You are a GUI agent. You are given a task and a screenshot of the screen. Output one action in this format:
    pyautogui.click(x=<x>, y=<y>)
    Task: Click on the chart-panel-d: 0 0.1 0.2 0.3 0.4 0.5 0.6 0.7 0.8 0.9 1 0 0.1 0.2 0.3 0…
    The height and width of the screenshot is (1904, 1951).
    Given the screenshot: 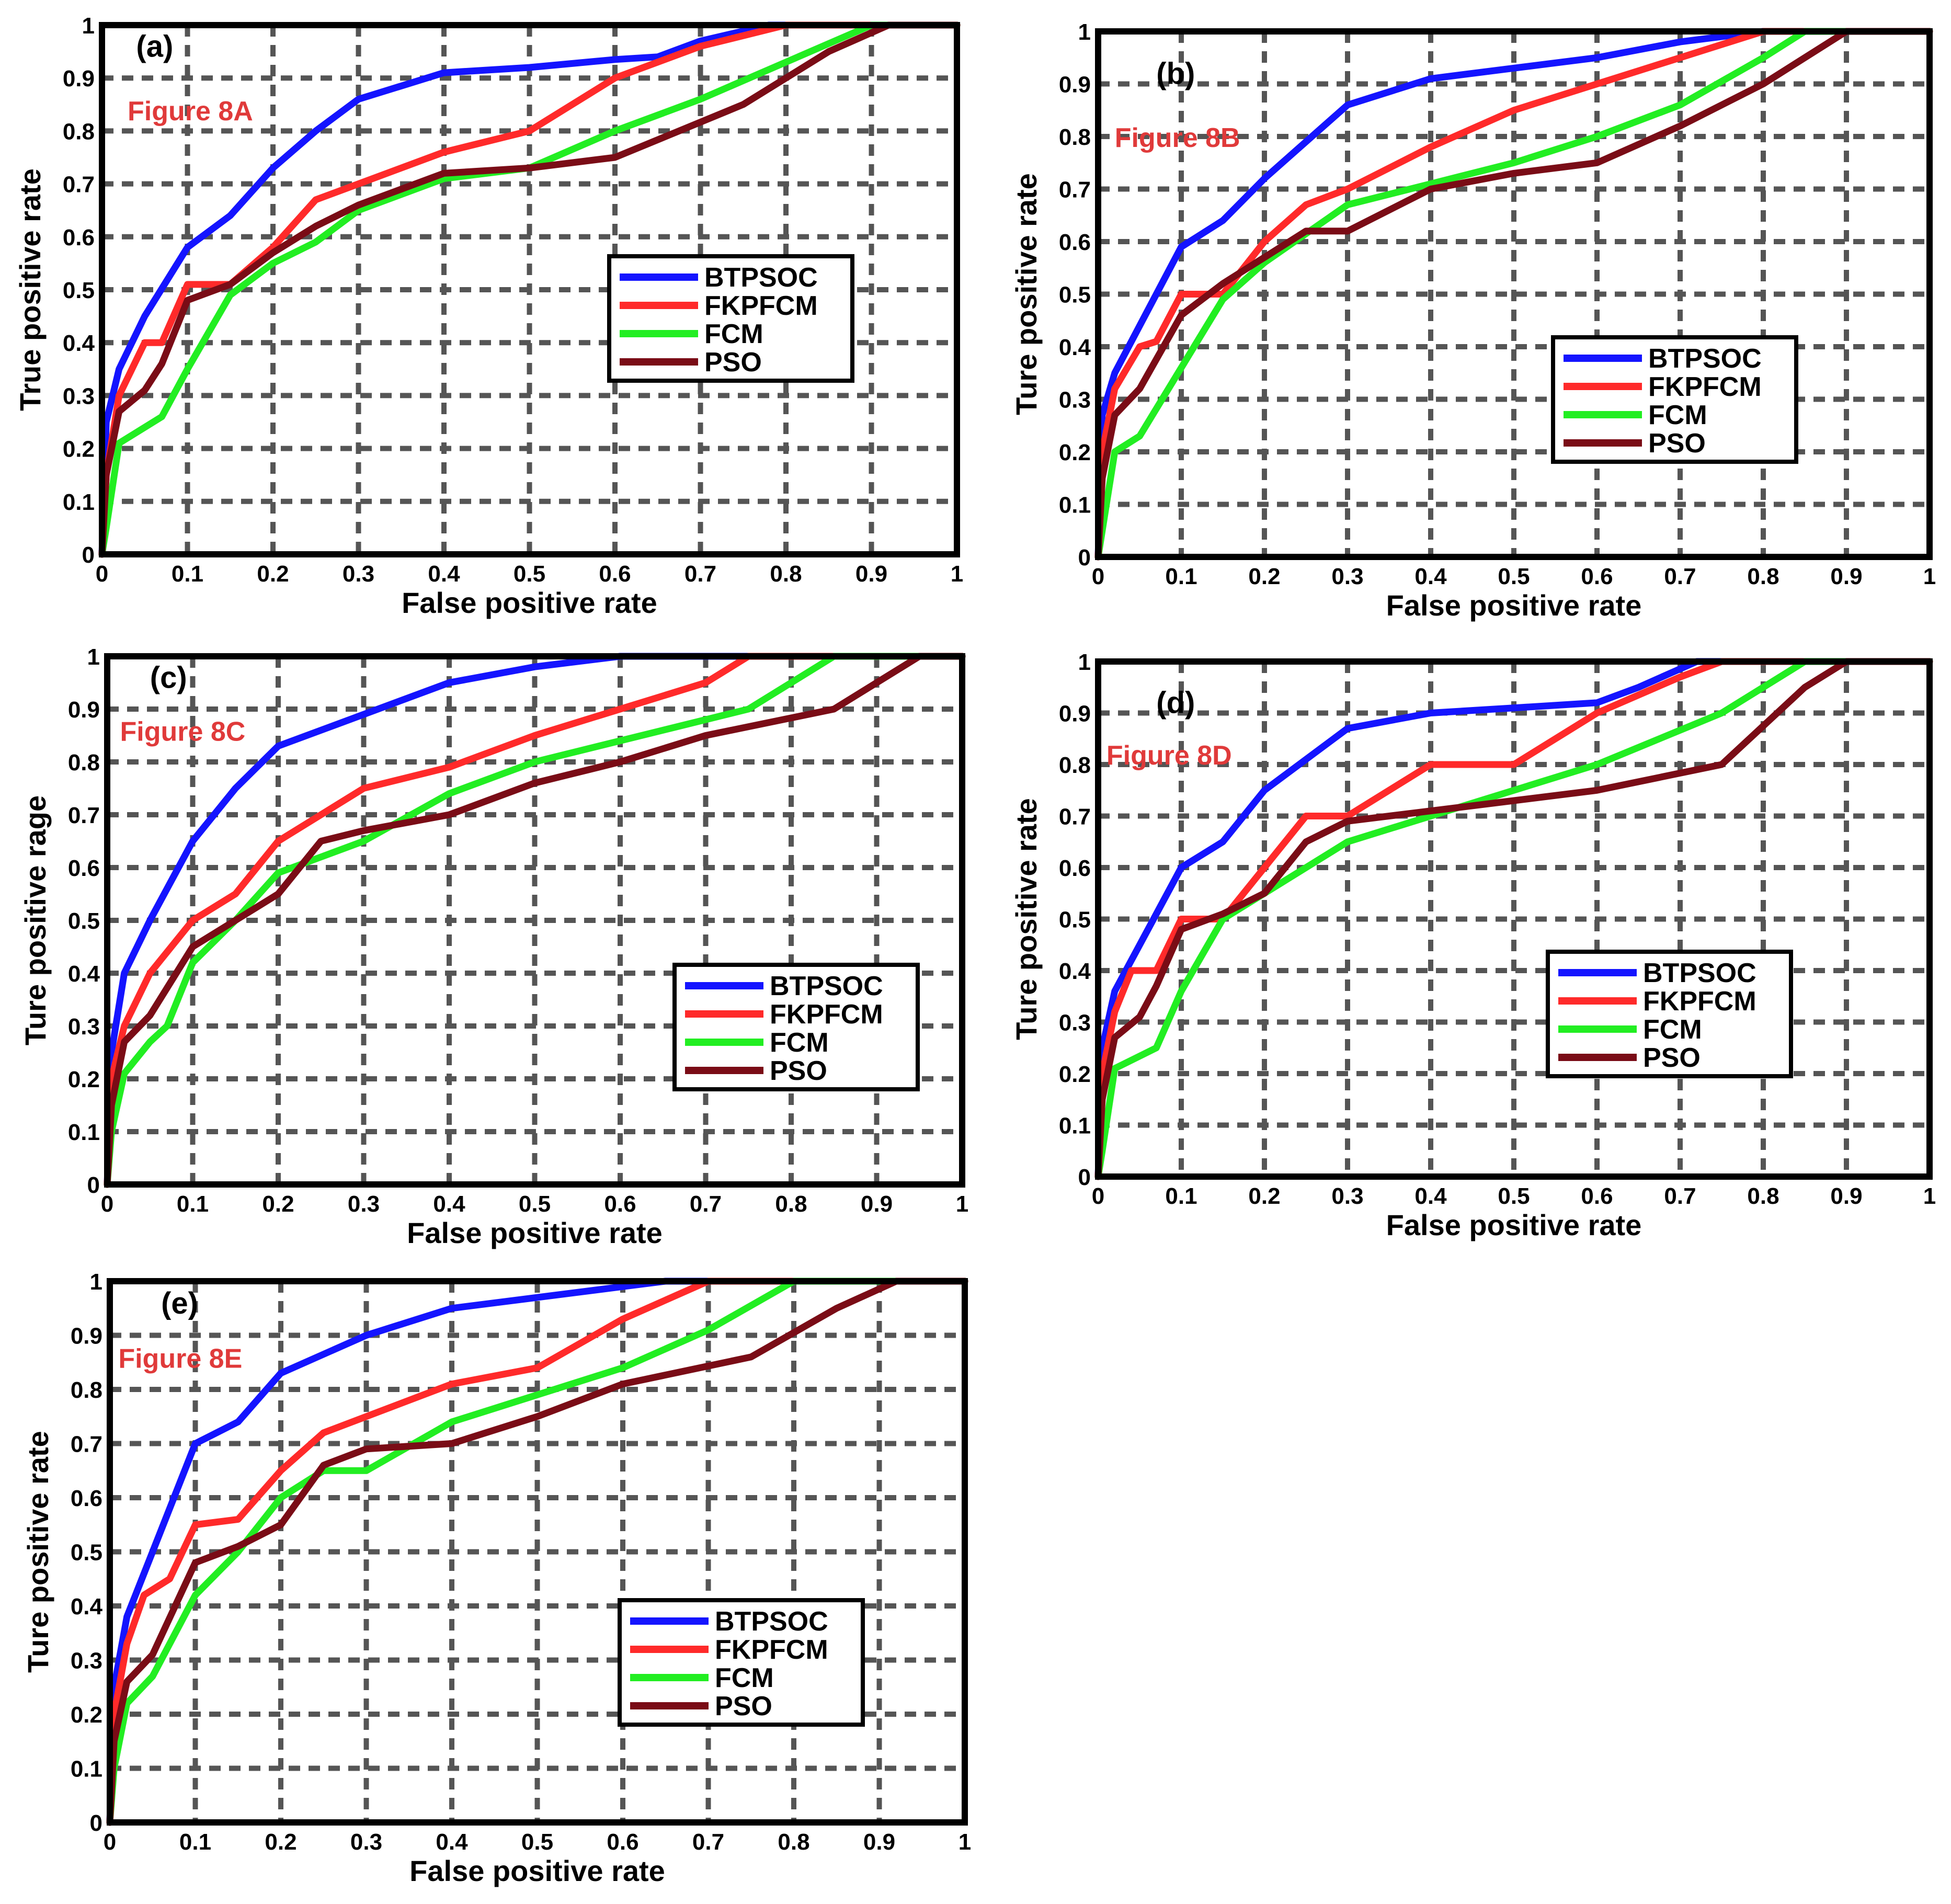 What is the action you would take?
    pyautogui.click(x=1473, y=945)
    